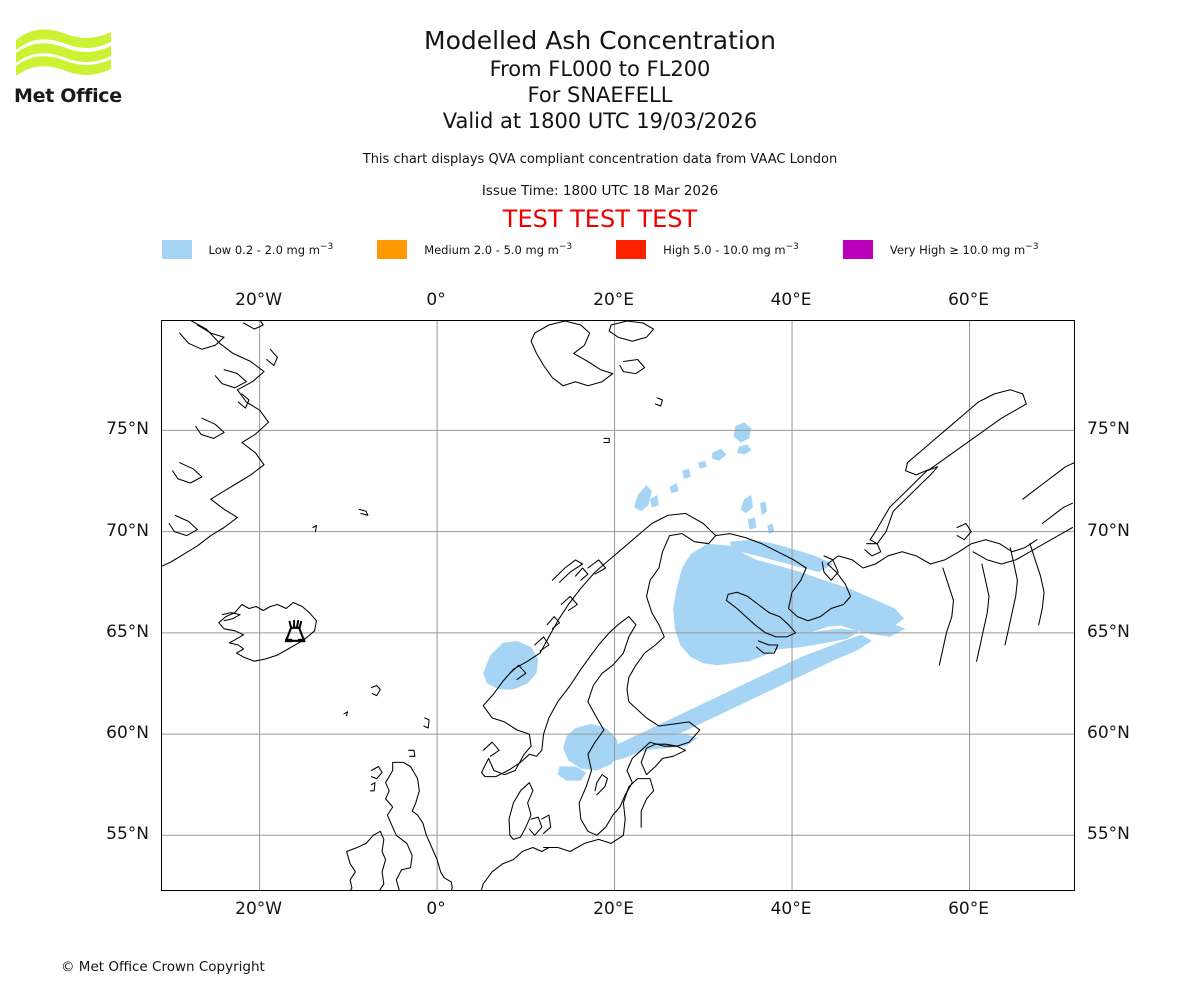 The height and width of the screenshot is (1000, 1200). I want to click on met-office-logo-text: Met Office, so click(68, 96).